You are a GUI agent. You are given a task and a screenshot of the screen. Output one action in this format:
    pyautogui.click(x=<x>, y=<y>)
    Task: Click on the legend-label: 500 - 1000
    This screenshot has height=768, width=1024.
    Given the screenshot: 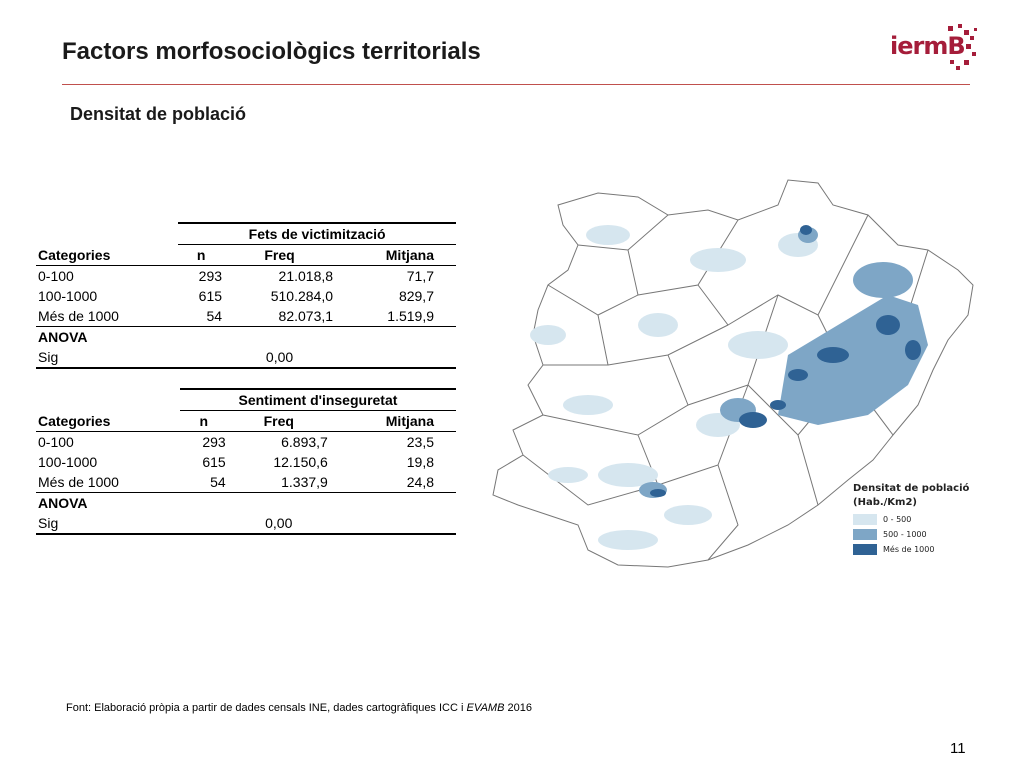 What is the action you would take?
    pyautogui.click(x=905, y=534)
    